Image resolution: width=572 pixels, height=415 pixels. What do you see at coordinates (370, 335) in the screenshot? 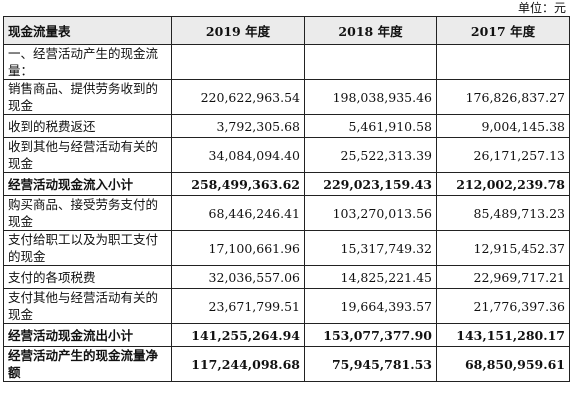
I see `cell-2018: 153,077,377.90` at bounding box center [370, 335].